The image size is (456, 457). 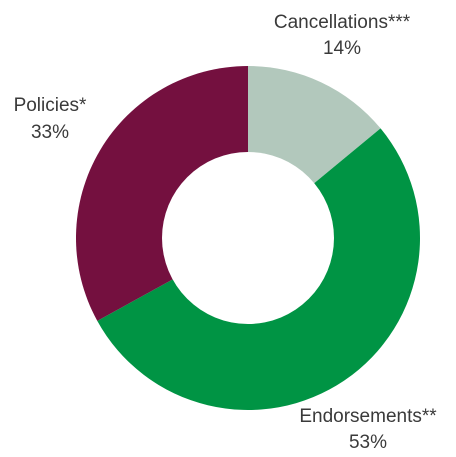 I want to click on slice-value-endorsements: 53%, so click(x=368, y=442).